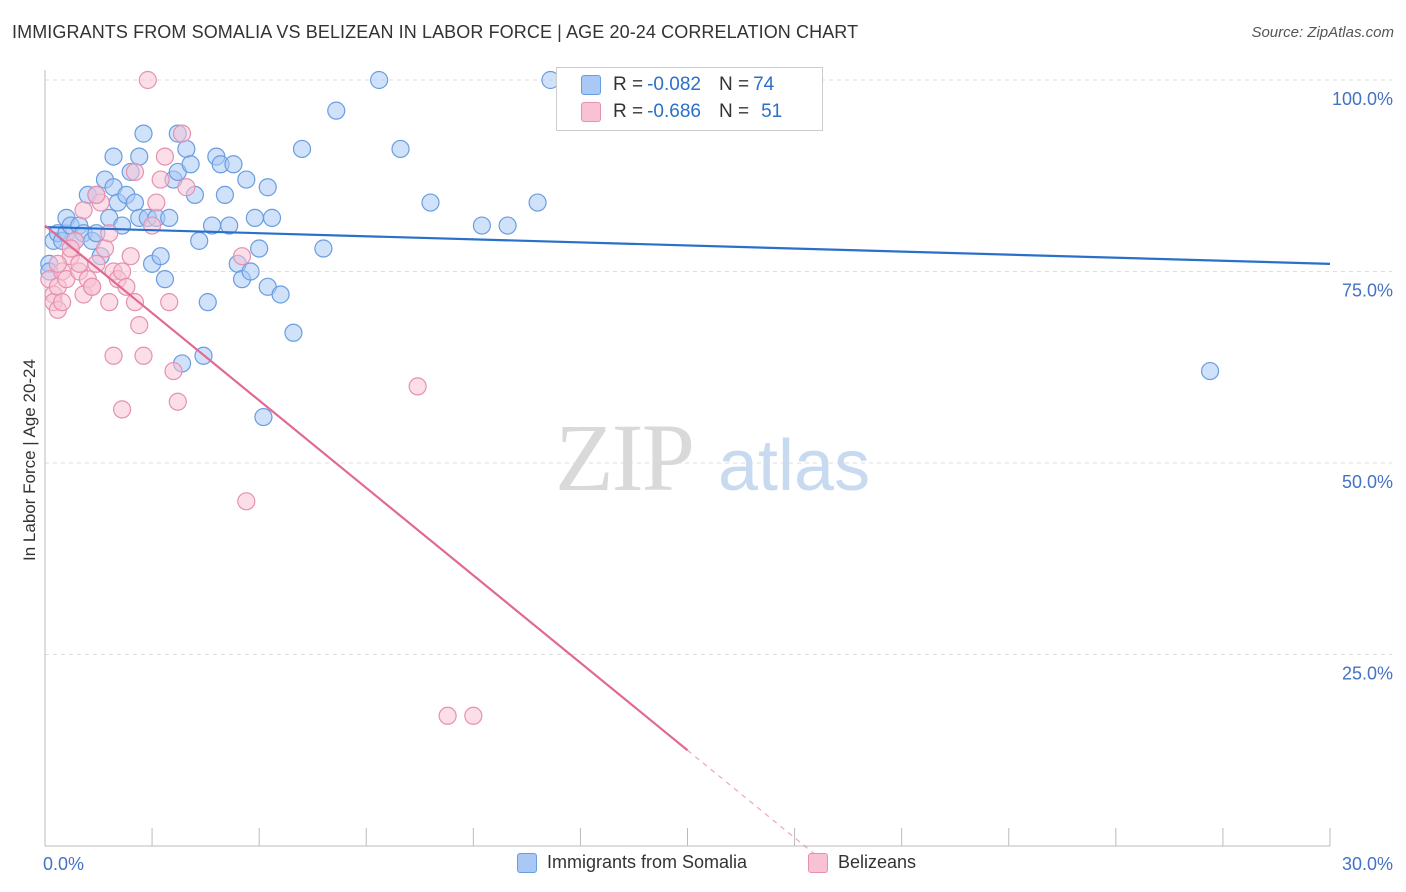  I want to click on legend-label-belizeans: Belizeans, so click(877, 862).